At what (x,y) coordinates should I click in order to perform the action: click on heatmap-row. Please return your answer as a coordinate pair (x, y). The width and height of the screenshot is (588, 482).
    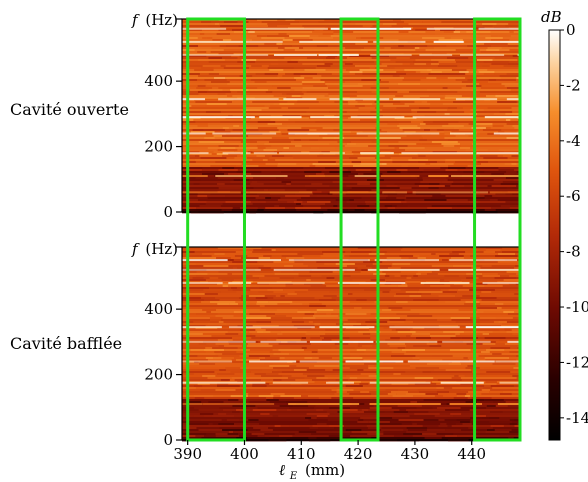
    Looking at the image, I should click on (351, 414).